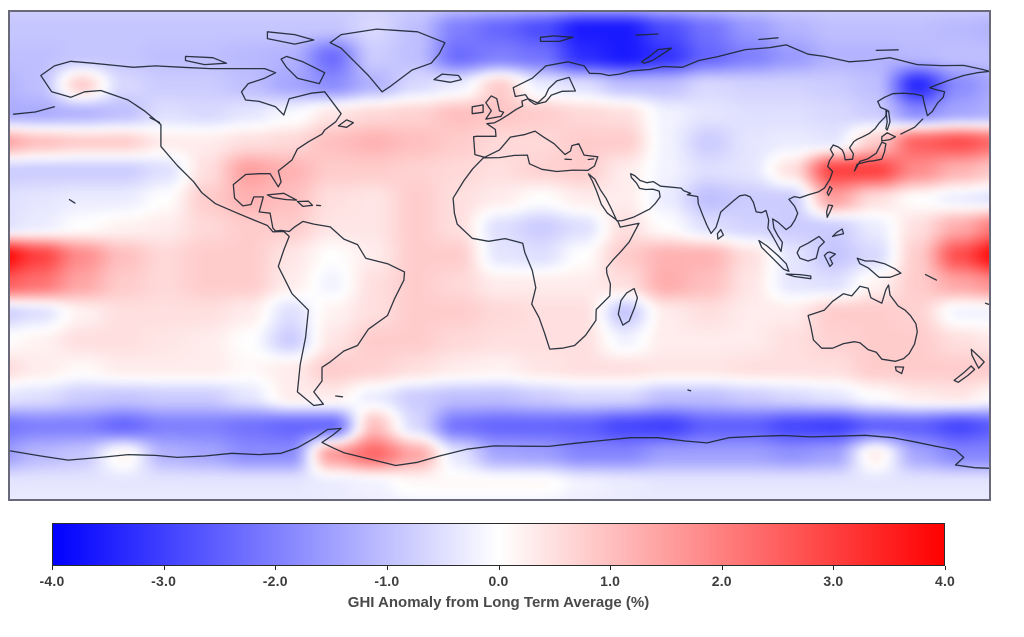 Image resolution: width=1024 pixels, height=637 pixels. I want to click on colorbar-tick-label: -4.0, so click(52, 581).